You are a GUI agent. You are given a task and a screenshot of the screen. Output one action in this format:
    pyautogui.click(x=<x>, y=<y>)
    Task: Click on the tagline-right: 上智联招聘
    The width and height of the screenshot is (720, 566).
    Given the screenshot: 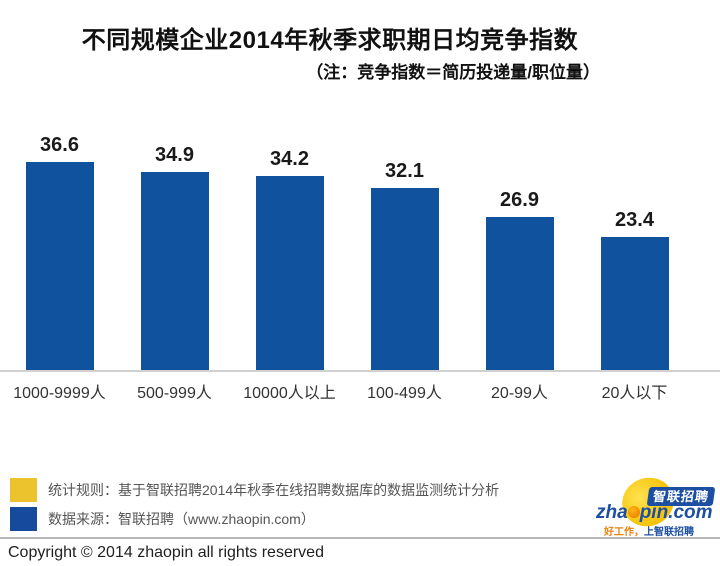 What is the action you would take?
    pyautogui.click(x=669, y=532)
    